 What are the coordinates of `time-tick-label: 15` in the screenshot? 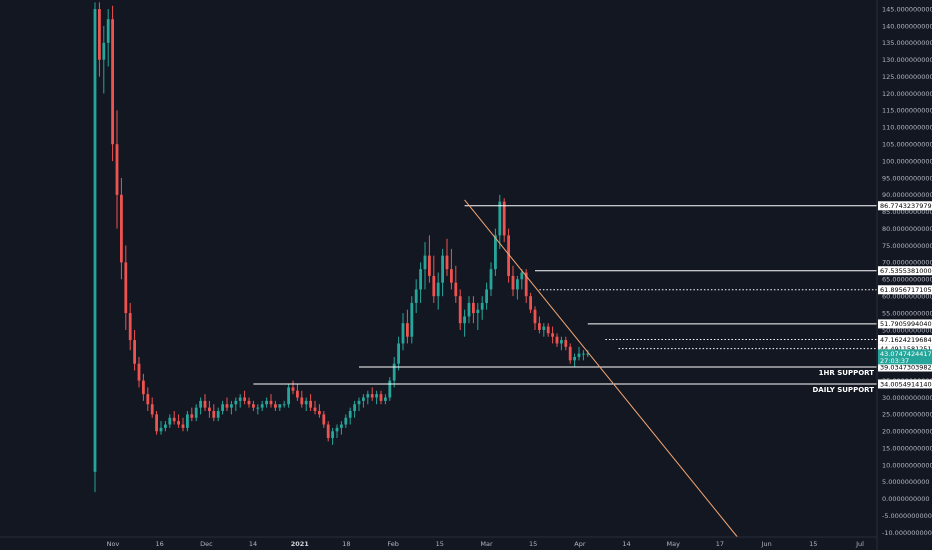 It's located at (440, 544).